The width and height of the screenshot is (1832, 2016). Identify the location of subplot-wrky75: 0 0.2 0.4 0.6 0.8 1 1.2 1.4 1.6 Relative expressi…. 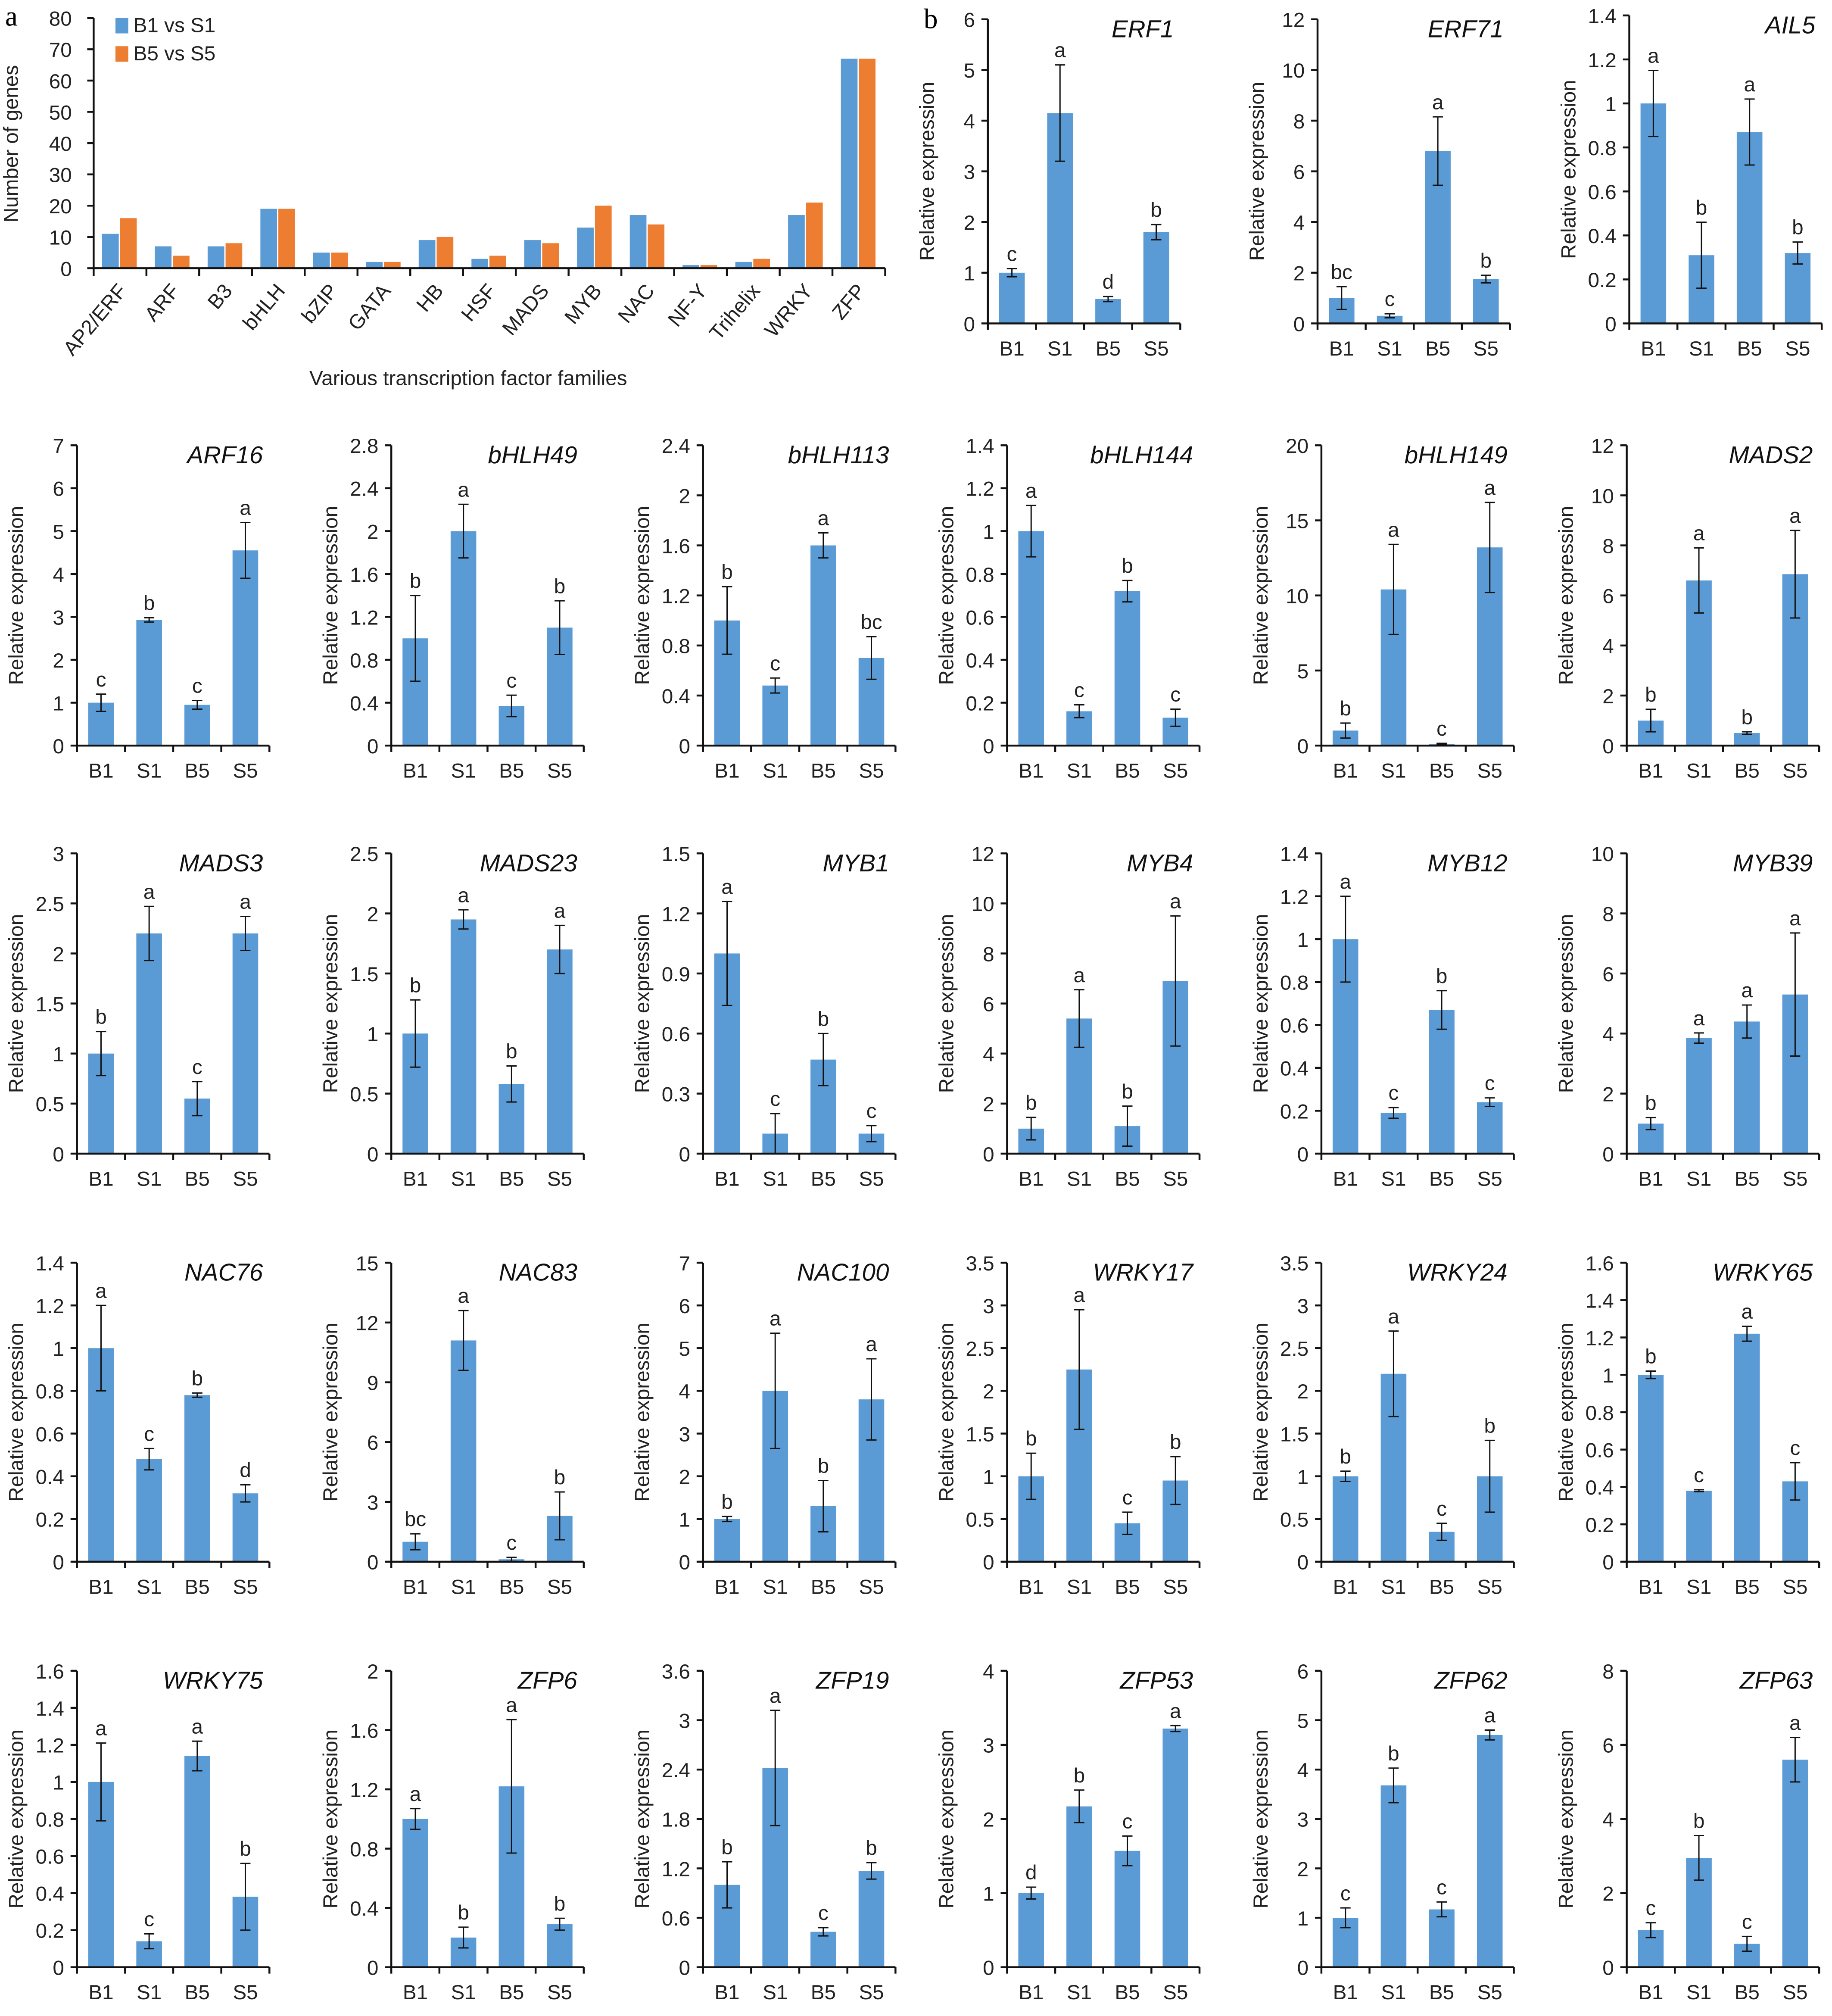
(138, 1832).